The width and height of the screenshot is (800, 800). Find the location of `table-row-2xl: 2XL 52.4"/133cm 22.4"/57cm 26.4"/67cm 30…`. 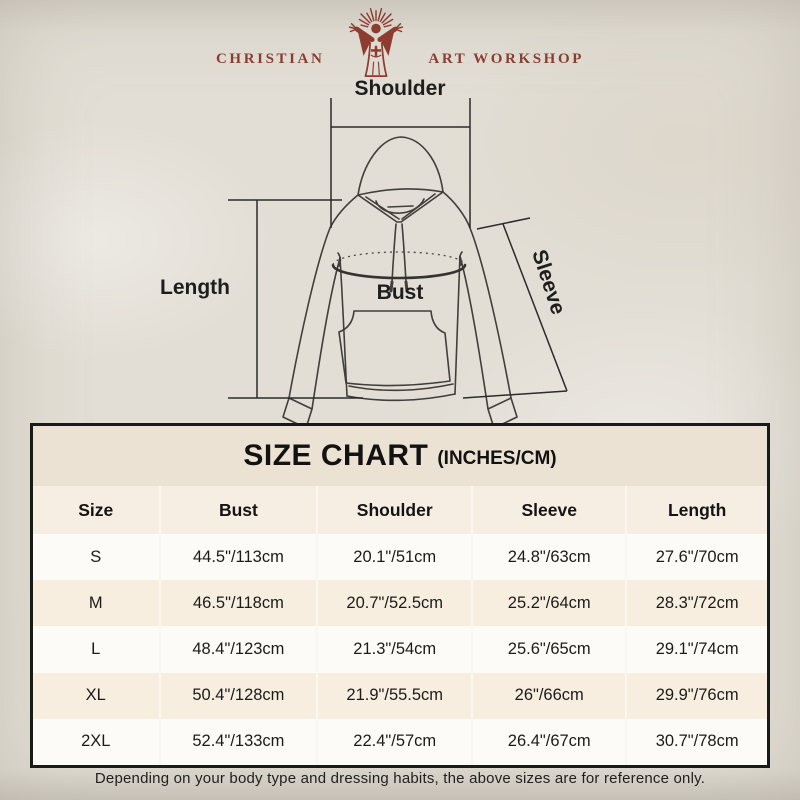

table-row-2xl: 2XL 52.4"/133cm 22.4"/57cm 26.4"/67cm 30… is located at coordinates (400, 742).